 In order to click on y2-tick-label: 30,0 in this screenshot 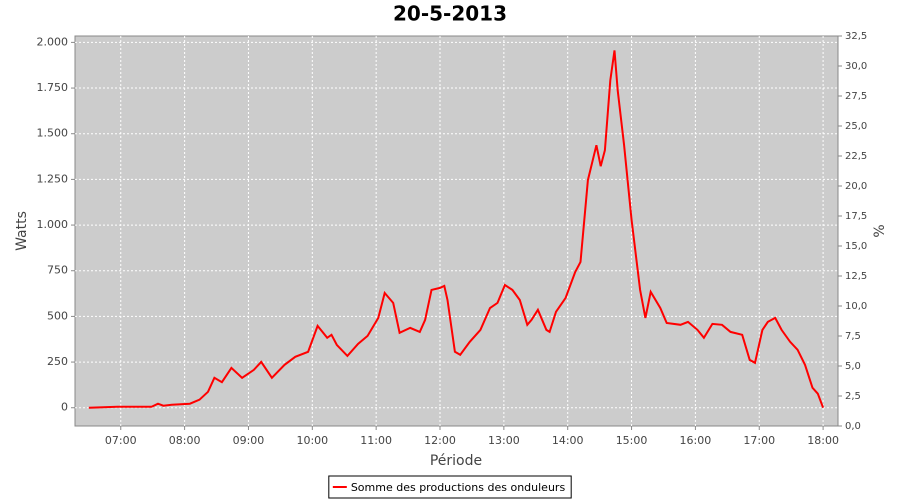, I will do `click(856, 66)`.